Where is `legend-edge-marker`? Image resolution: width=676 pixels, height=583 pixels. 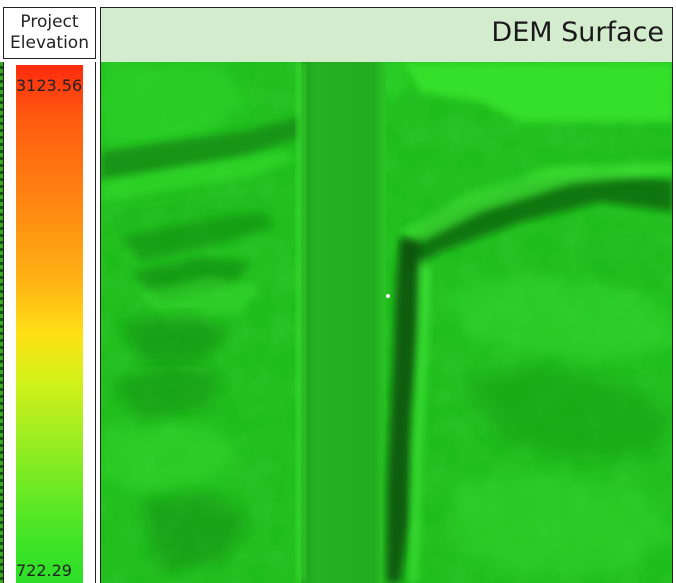 legend-edge-marker is located at coordinates (1, 322).